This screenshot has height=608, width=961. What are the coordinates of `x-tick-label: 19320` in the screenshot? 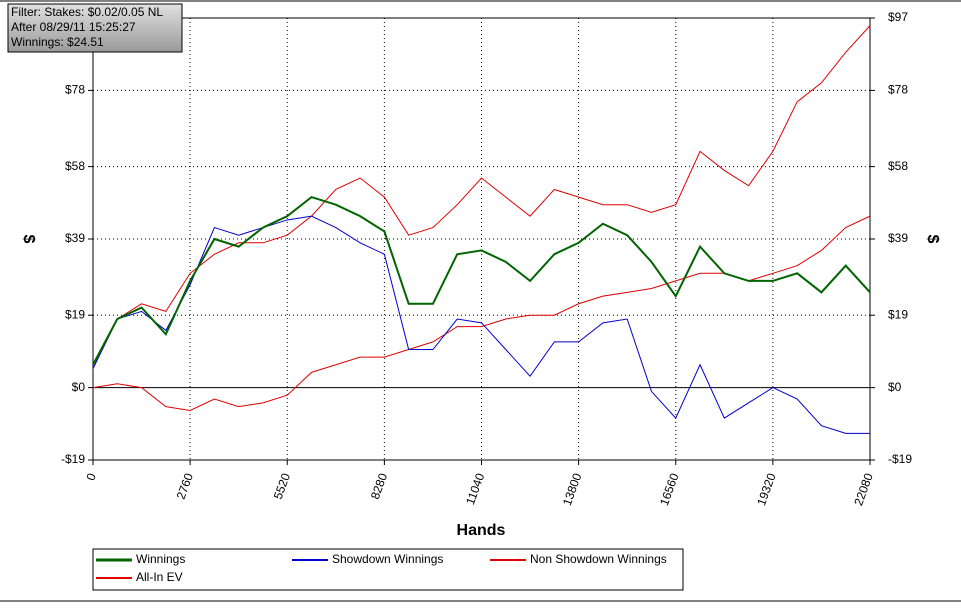 It's located at (766, 489).